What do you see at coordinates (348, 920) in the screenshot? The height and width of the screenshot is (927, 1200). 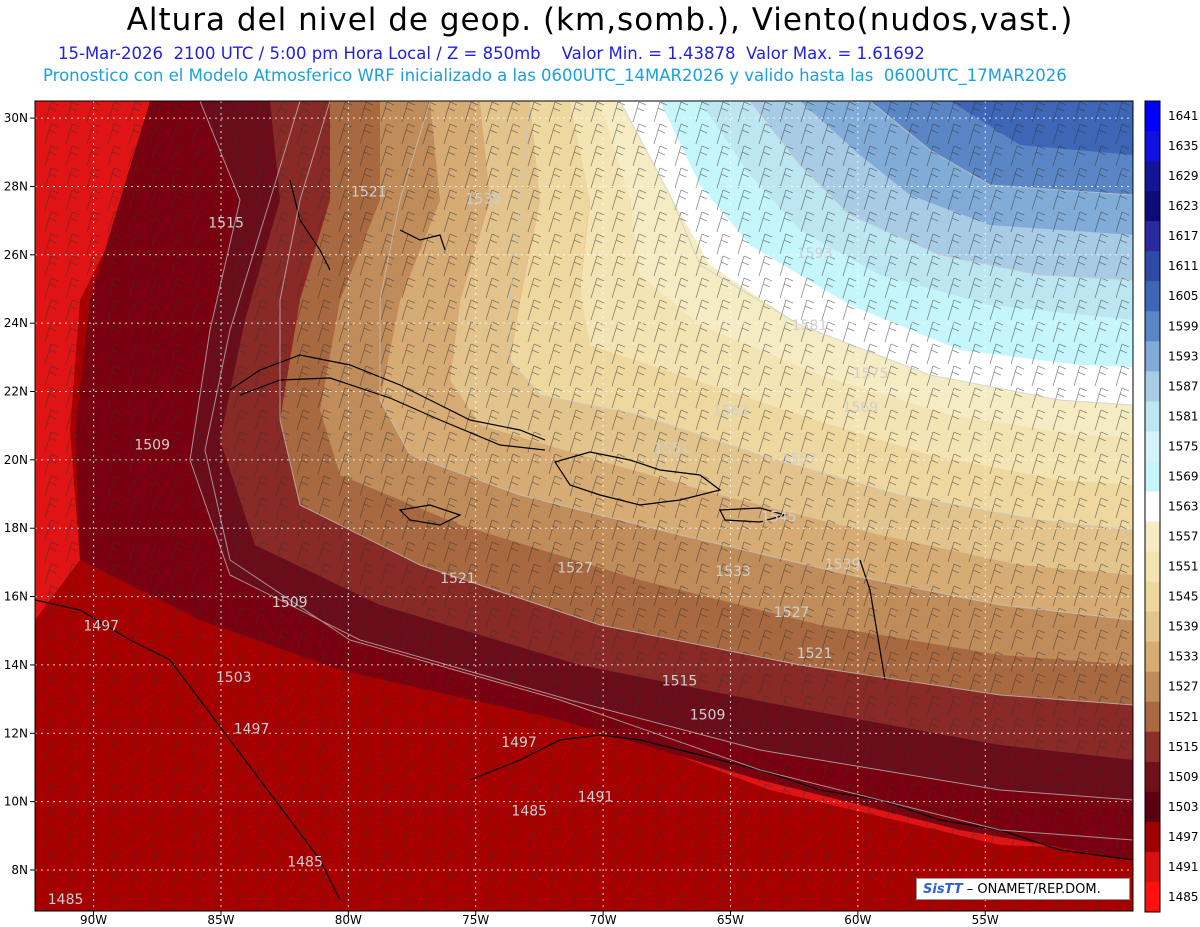 I see `lon-tick-label: 80W` at bounding box center [348, 920].